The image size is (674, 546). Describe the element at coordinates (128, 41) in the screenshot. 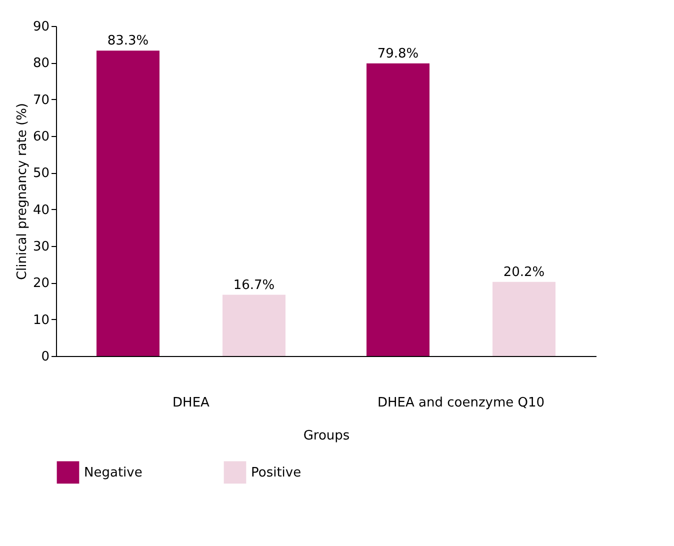

I see `data-label: 83.3%` at that location.